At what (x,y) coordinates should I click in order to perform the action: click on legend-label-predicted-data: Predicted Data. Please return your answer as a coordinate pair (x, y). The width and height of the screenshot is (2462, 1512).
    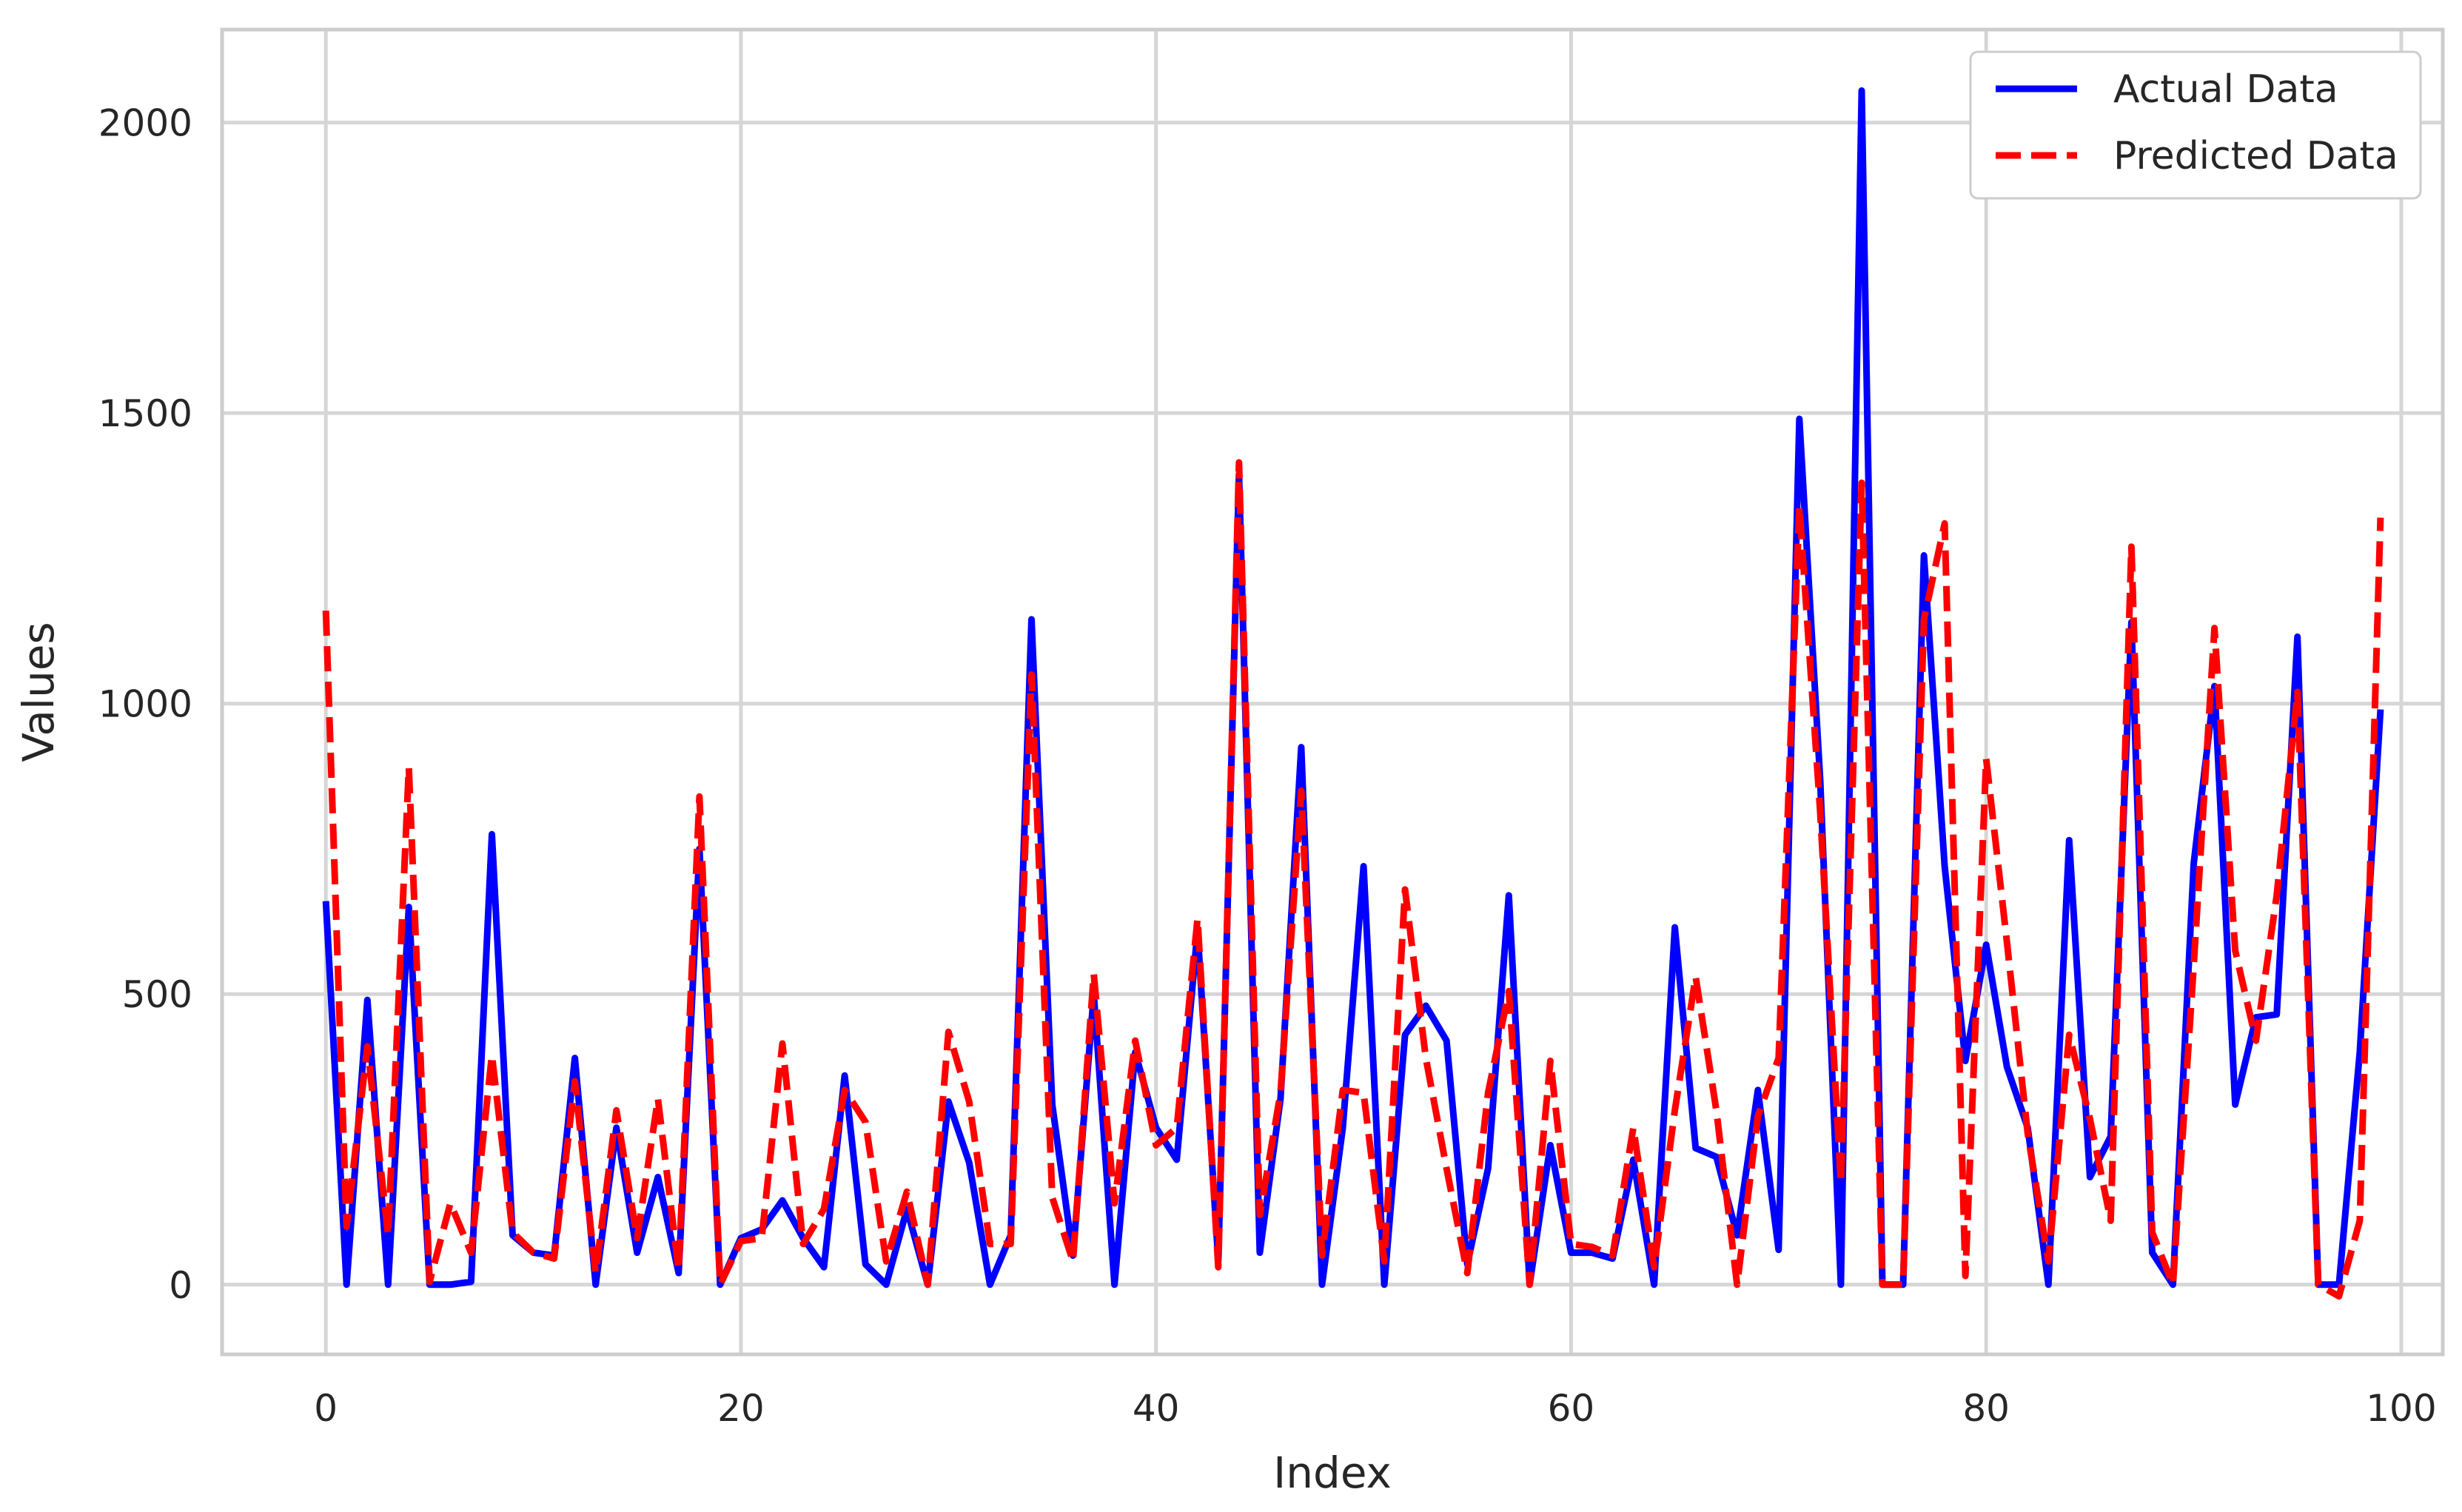
    Looking at the image, I should click on (2255, 156).